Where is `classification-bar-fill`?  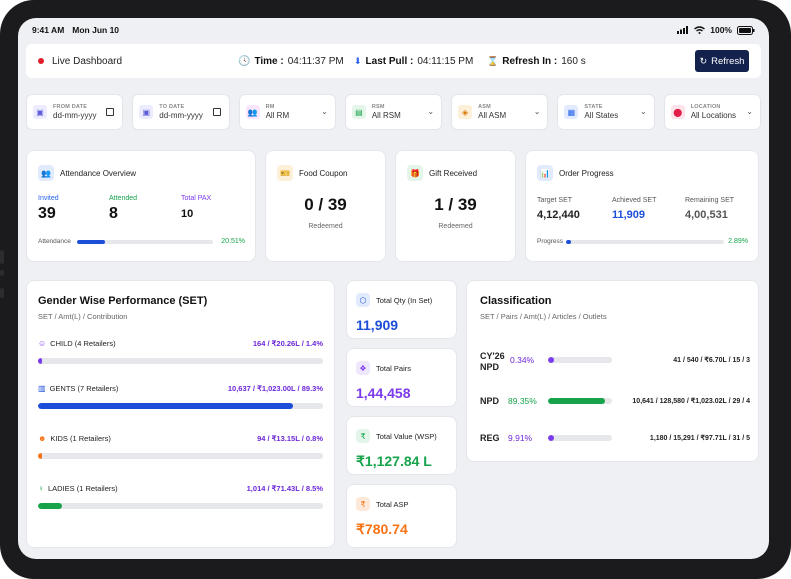
classification-bar-fill is located at coordinates (551, 438).